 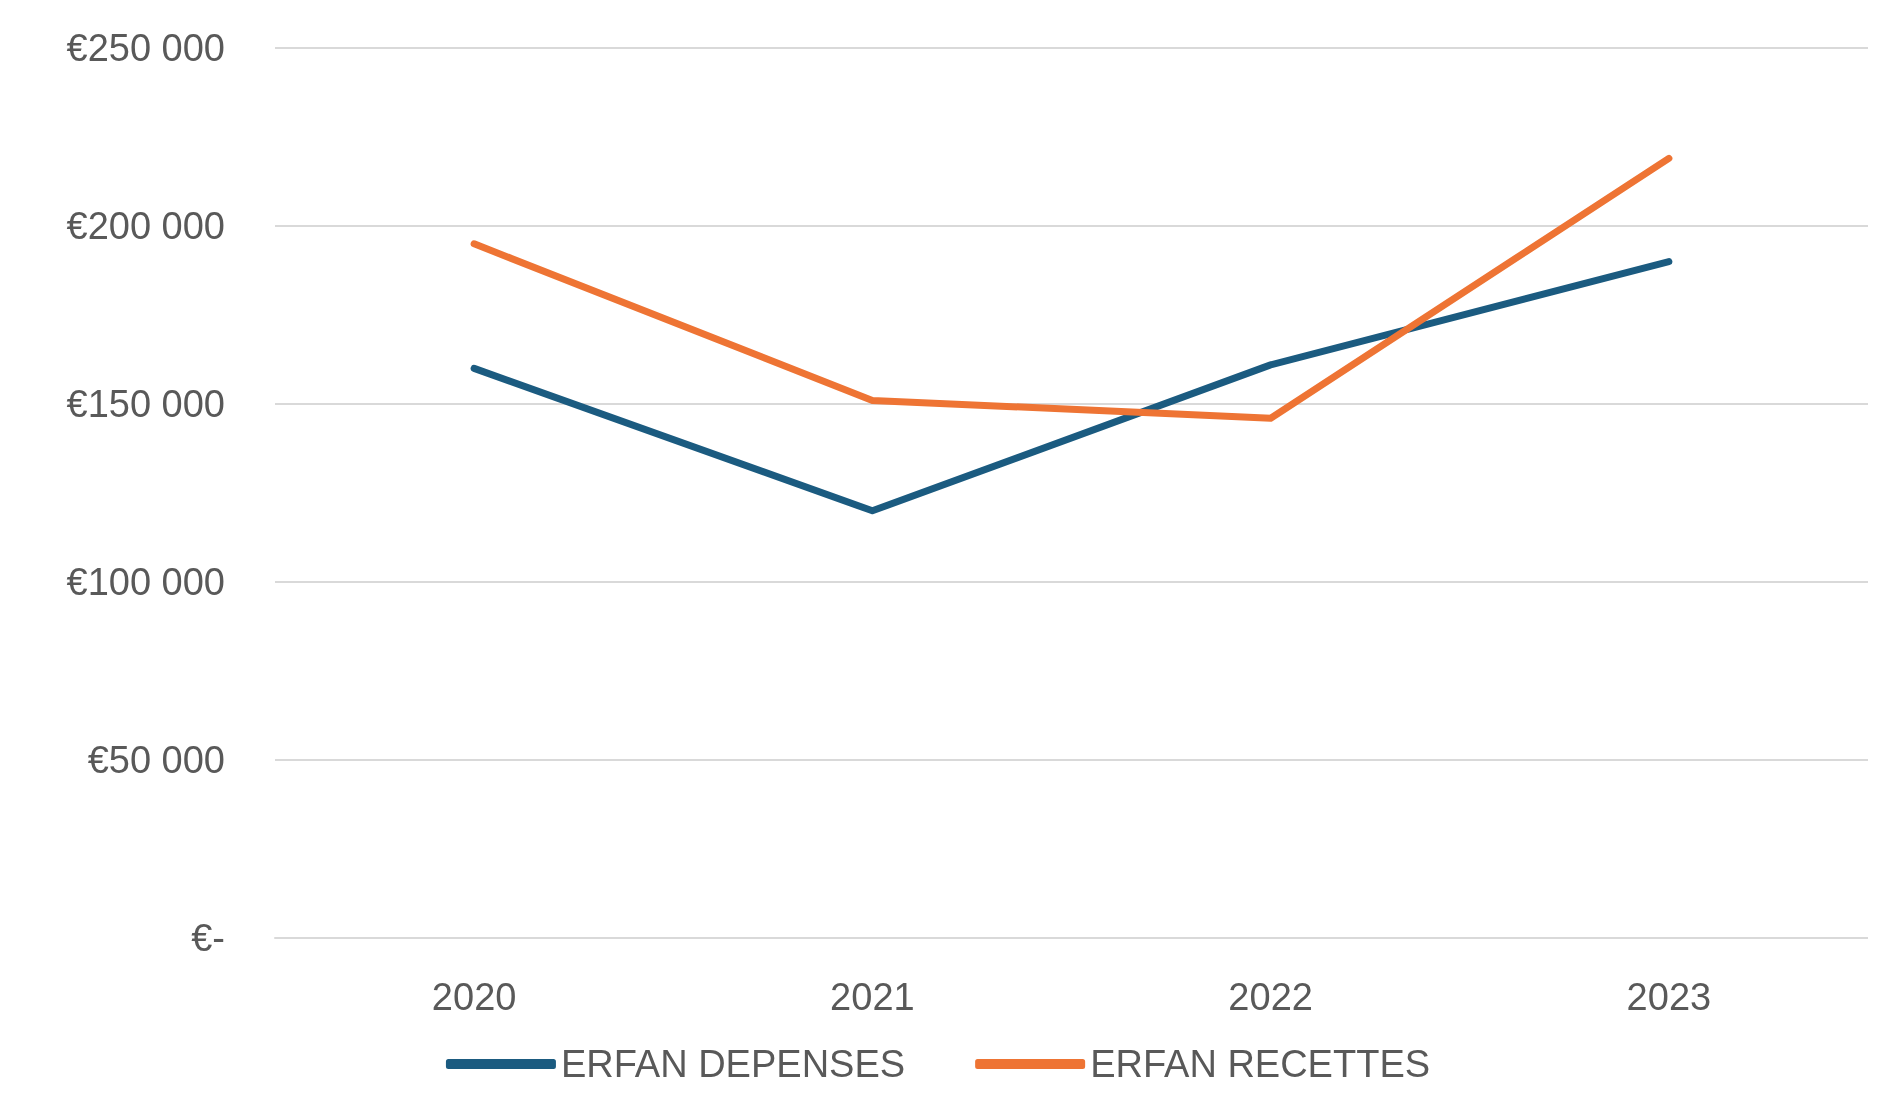 I want to click on legend-label: ERFAN DEPENSES, so click(x=733, y=1064).